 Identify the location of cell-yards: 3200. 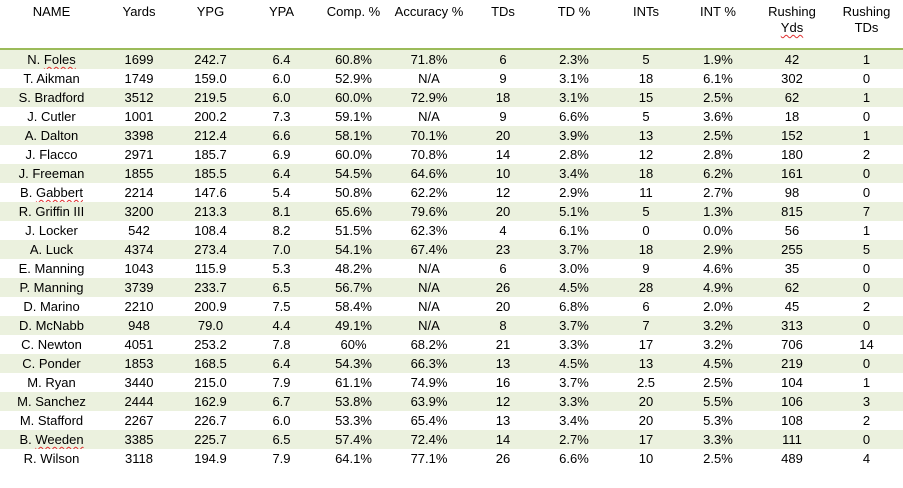
(139, 211).